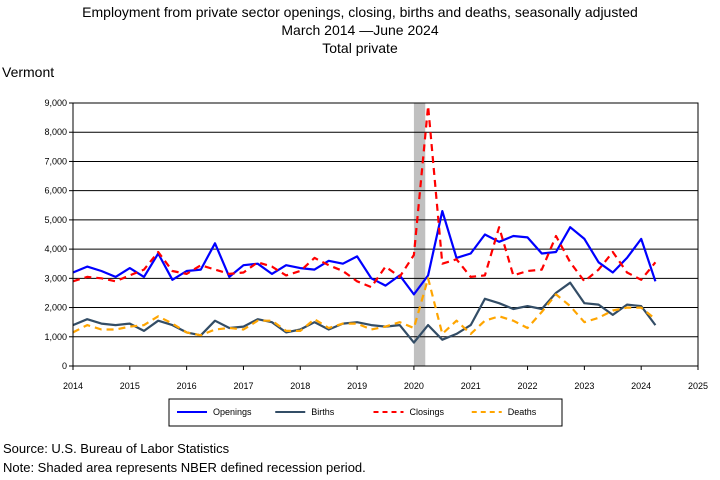 The height and width of the screenshot is (480, 720). I want to click on y-tick-label: 9,000, so click(55, 103).